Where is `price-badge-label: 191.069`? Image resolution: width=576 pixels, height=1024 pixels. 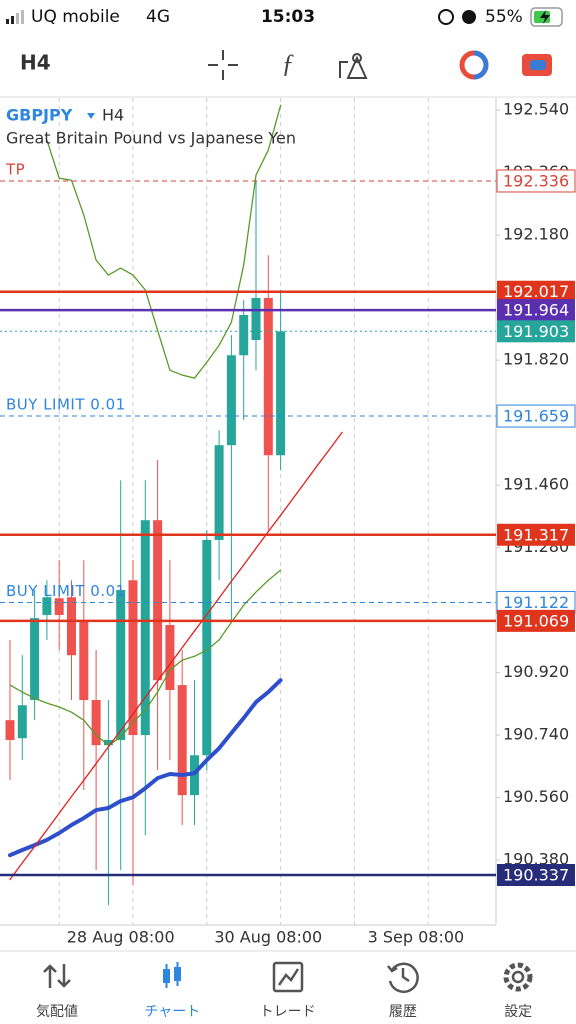
price-badge-label: 191.069 is located at coordinates (536, 620).